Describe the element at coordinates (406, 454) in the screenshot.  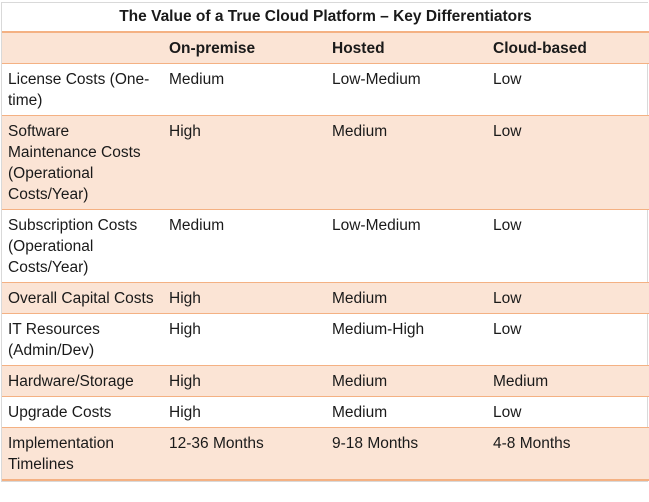
I see `cell-hosted: 9-18 Months` at that location.